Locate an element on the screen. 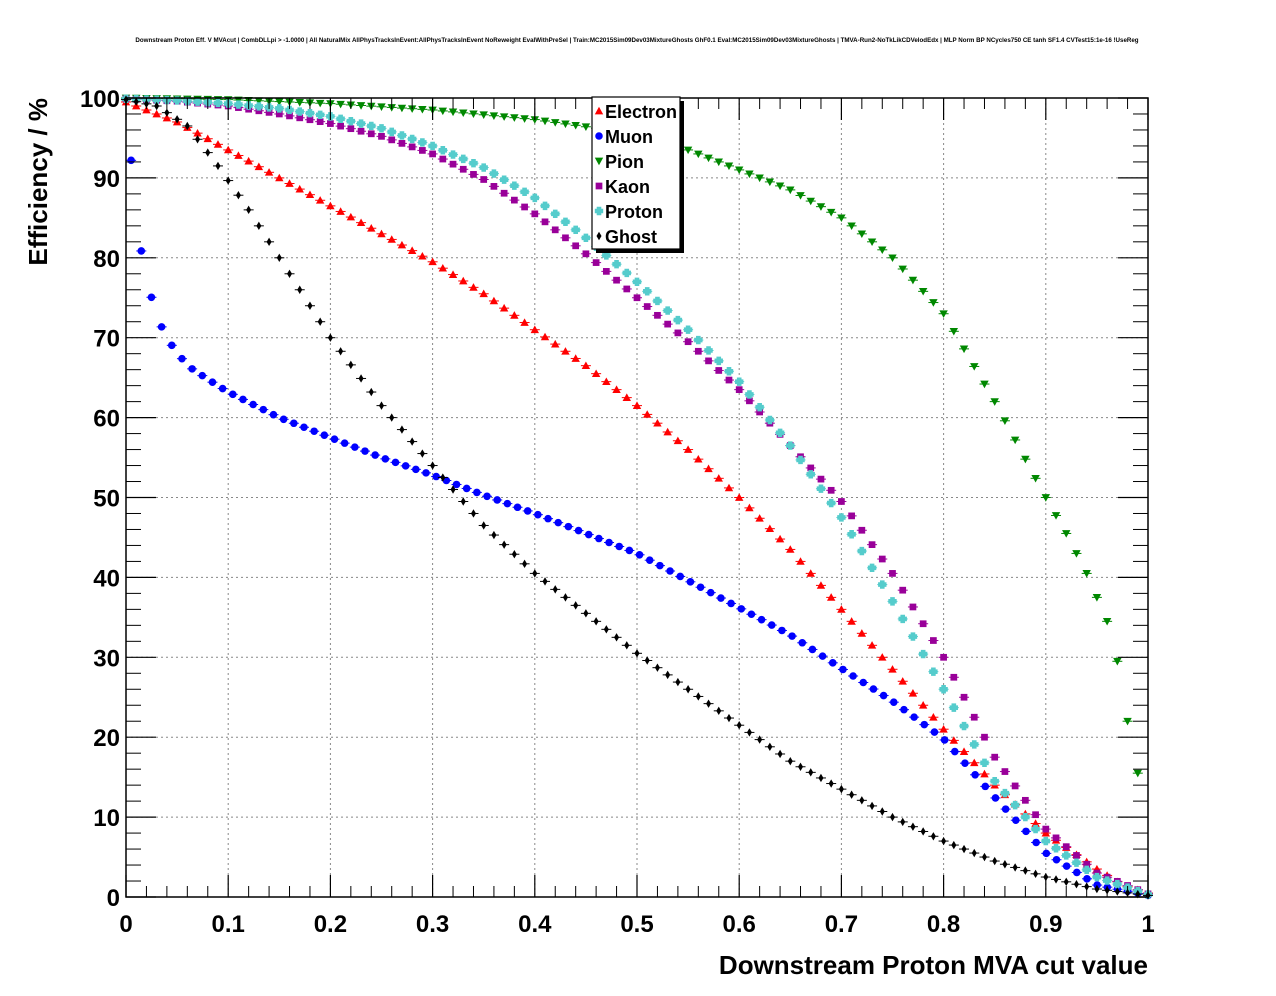 The height and width of the screenshot is (996, 1276). y-tick-label: 50 is located at coordinates (106, 499).